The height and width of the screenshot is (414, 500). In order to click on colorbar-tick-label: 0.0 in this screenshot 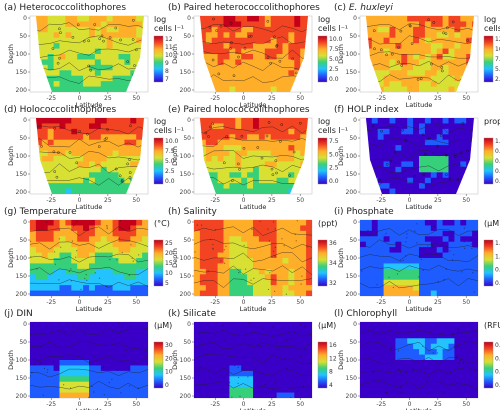, I will do `click(334, 79)`.